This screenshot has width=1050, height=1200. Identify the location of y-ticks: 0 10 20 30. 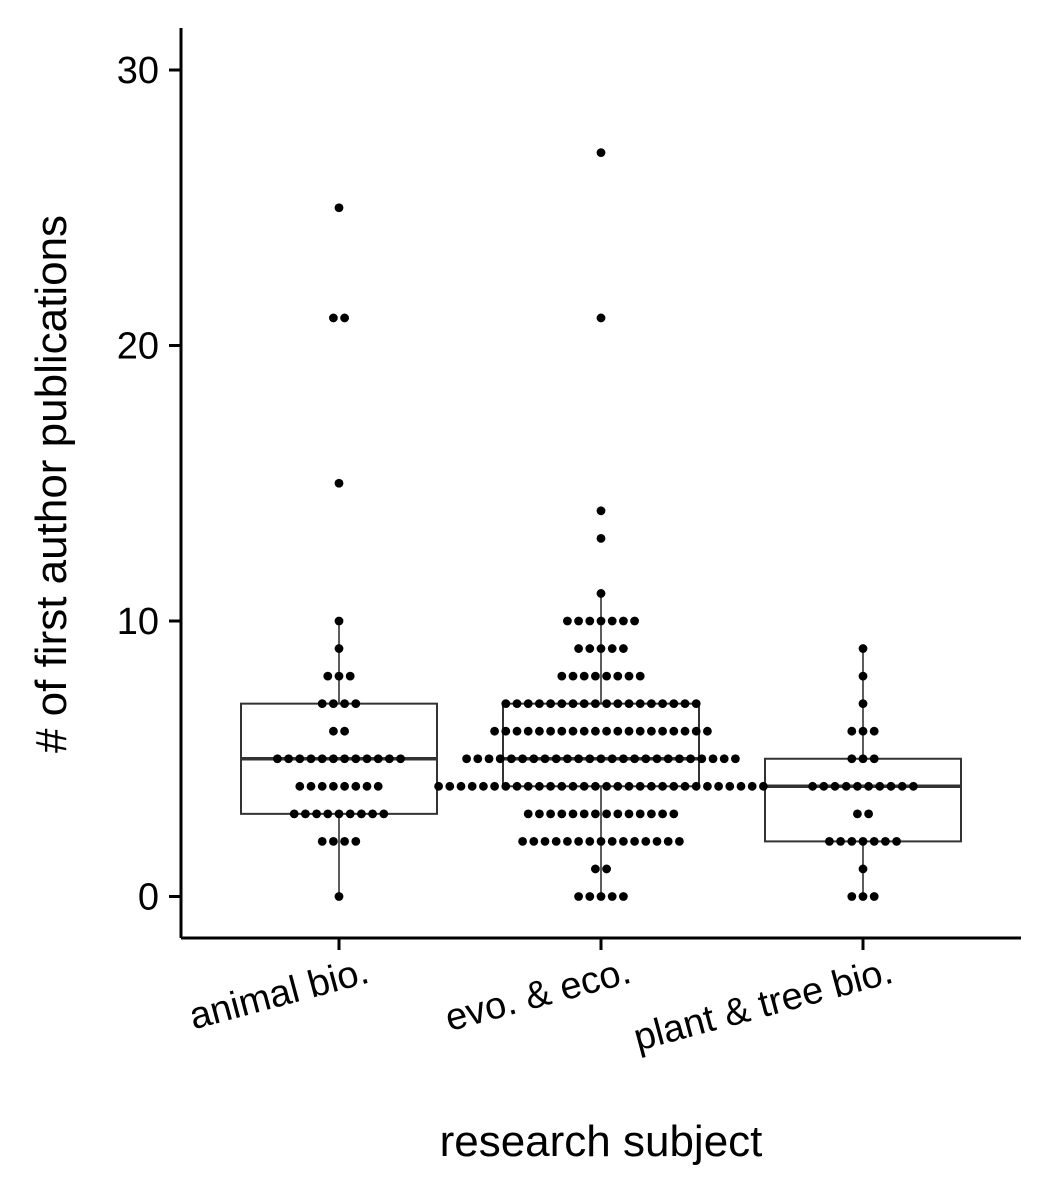
(149, 484).